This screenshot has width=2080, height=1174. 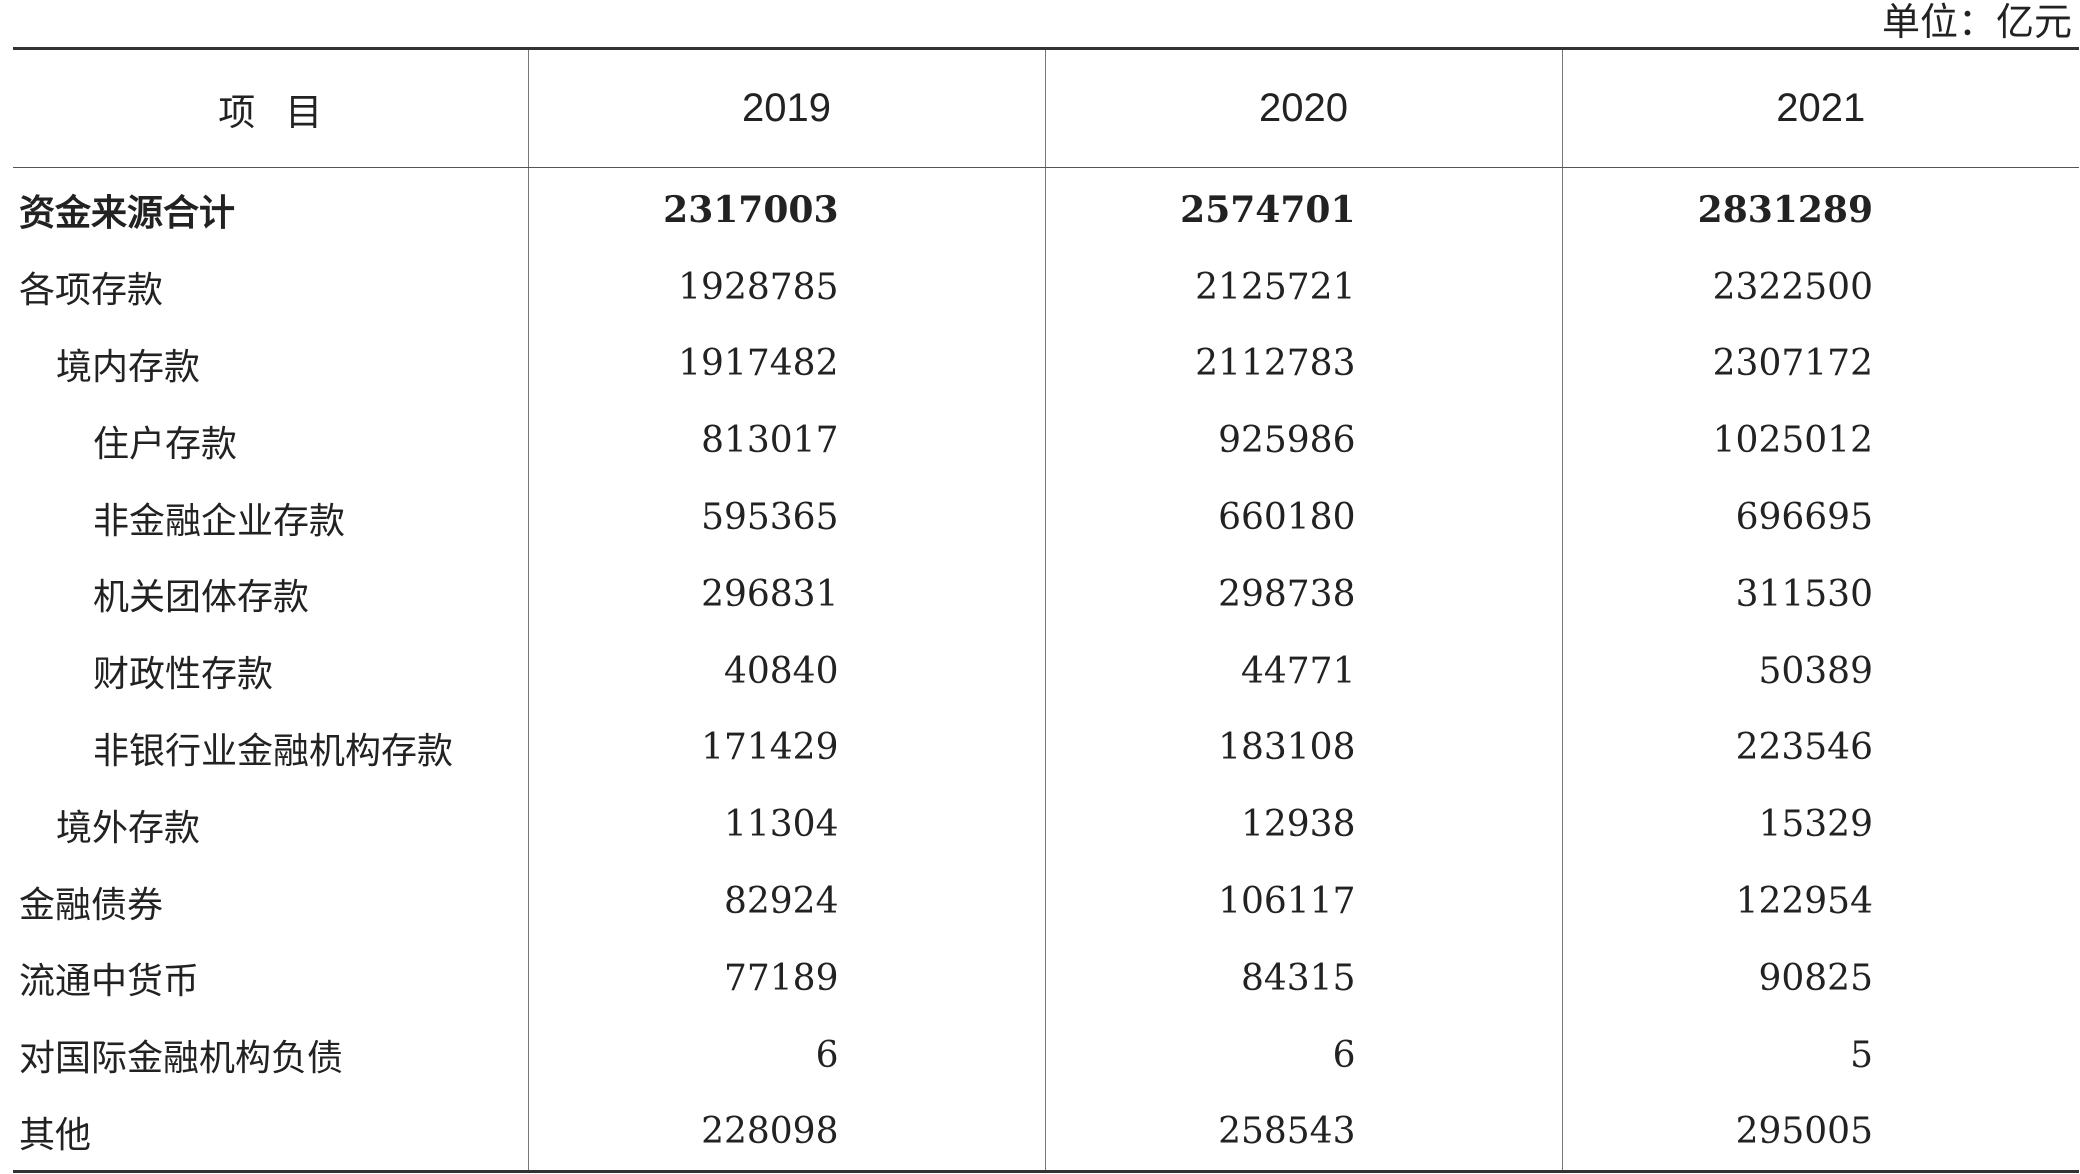 What do you see at coordinates (165, 444) in the screenshot?
I see `row-label: 住户存款` at bounding box center [165, 444].